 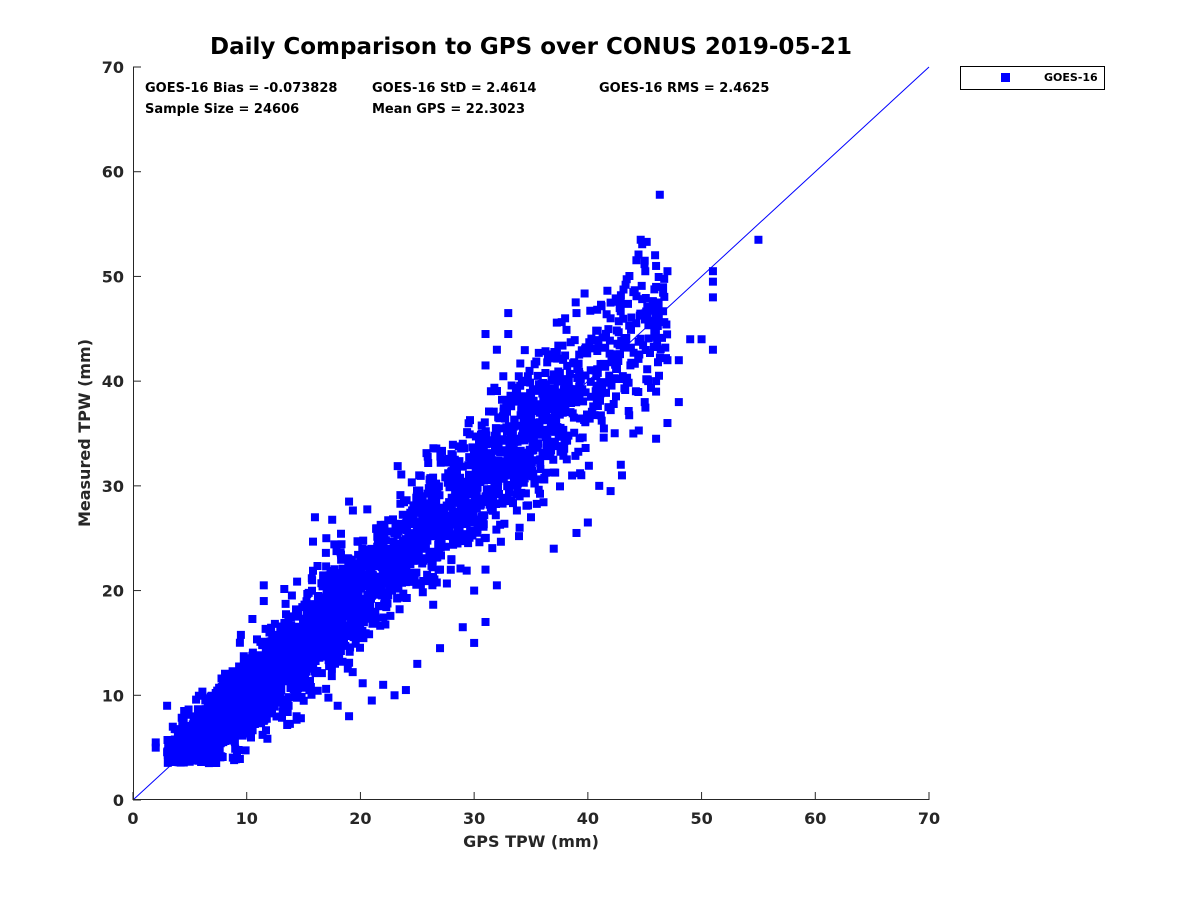 I want to click on y-tick-label: 70, so click(x=113, y=67).